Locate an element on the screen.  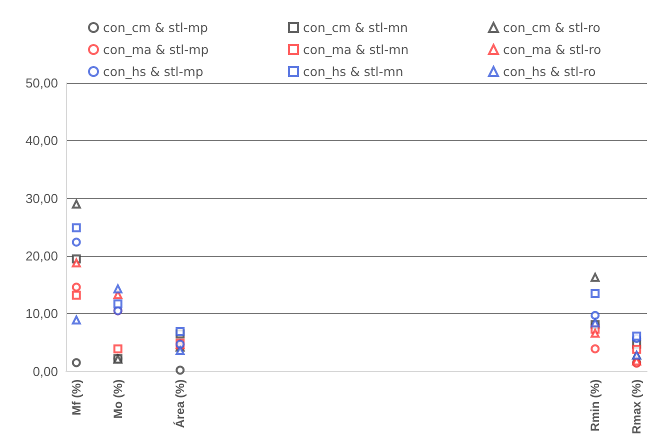
y-tick-label: 40,00 is located at coordinates (41, 140).